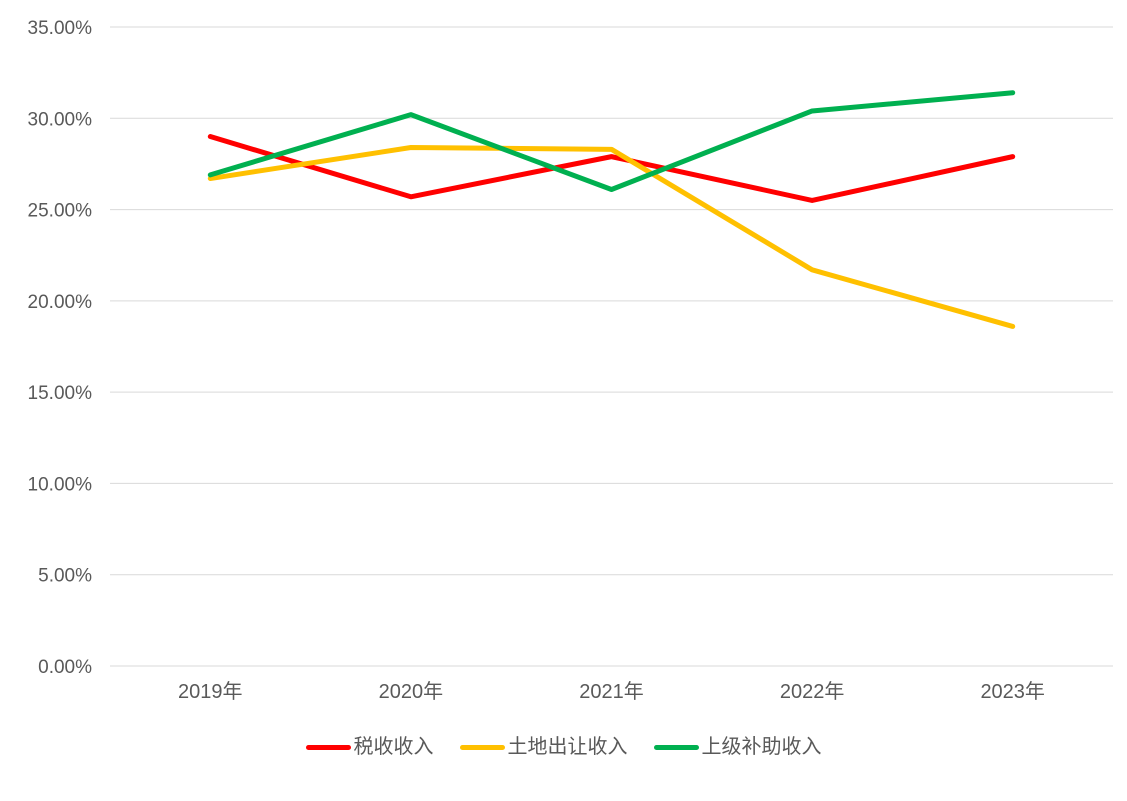  What do you see at coordinates (60, 119) in the screenshot?
I see `y-axis-tick-label: 30.00%` at bounding box center [60, 119].